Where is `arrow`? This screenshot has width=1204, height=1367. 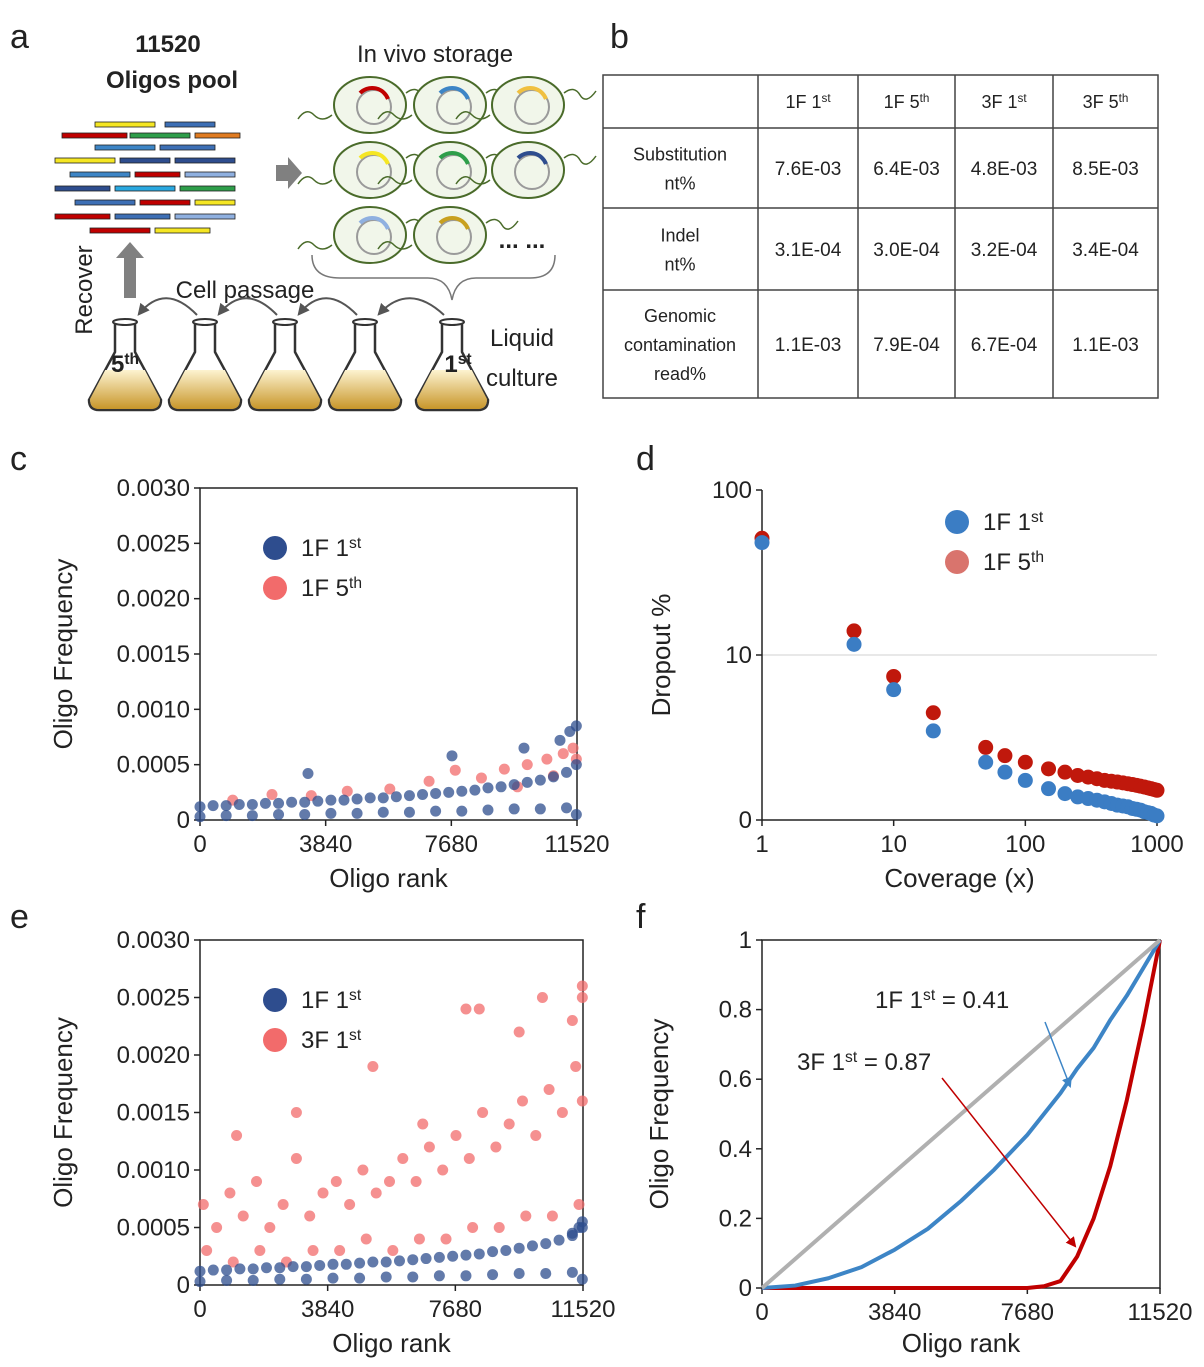 arrow is located at coordinates (130, 270).